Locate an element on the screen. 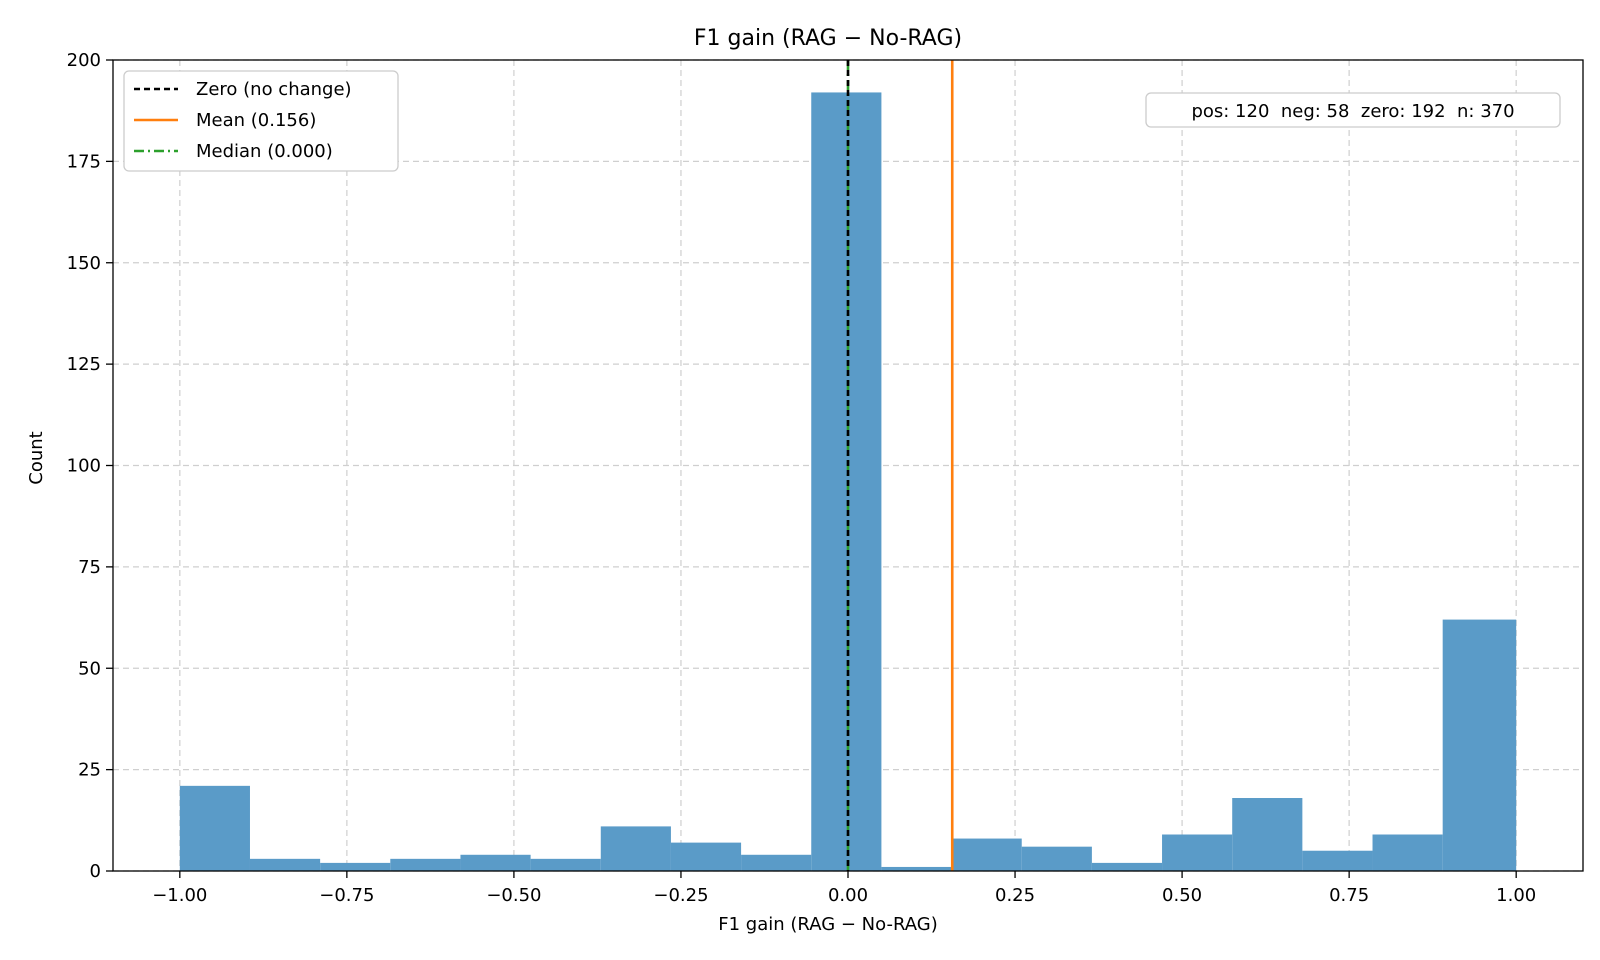 The width and height of the screenshot is (1600, 960). stats-box-frame is located at coordinates (1353, 110).